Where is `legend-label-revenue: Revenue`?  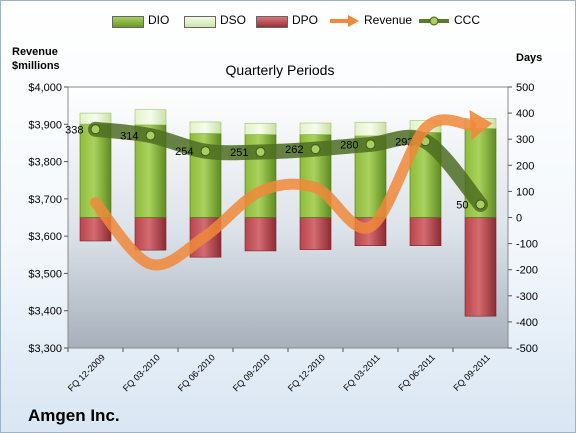
legend-label-revenue: Revenue is located at coordinates (388, 20).